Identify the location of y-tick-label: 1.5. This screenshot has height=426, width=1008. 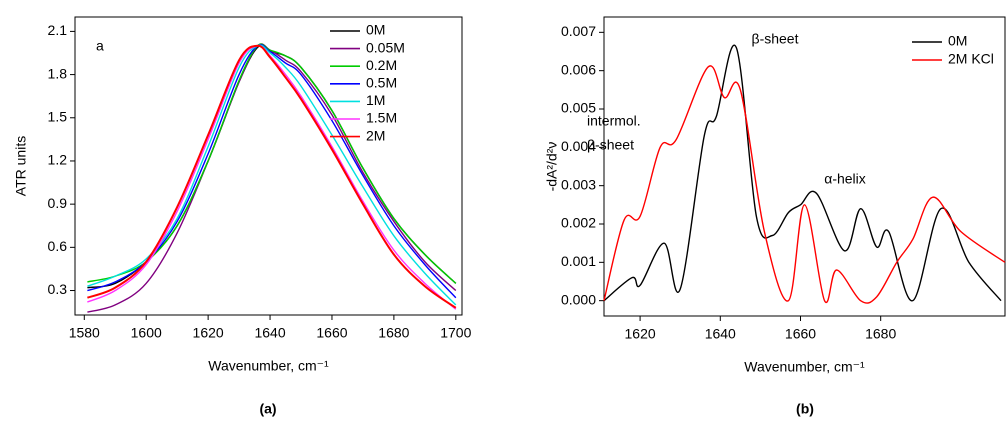
(58, 116).